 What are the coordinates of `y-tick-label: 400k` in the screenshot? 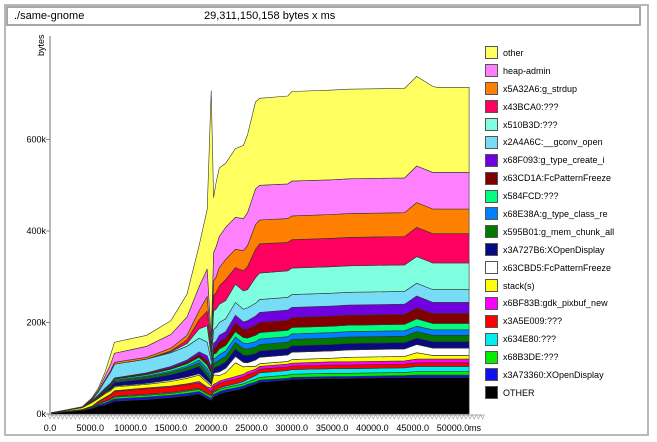 It's located at (36, 231).